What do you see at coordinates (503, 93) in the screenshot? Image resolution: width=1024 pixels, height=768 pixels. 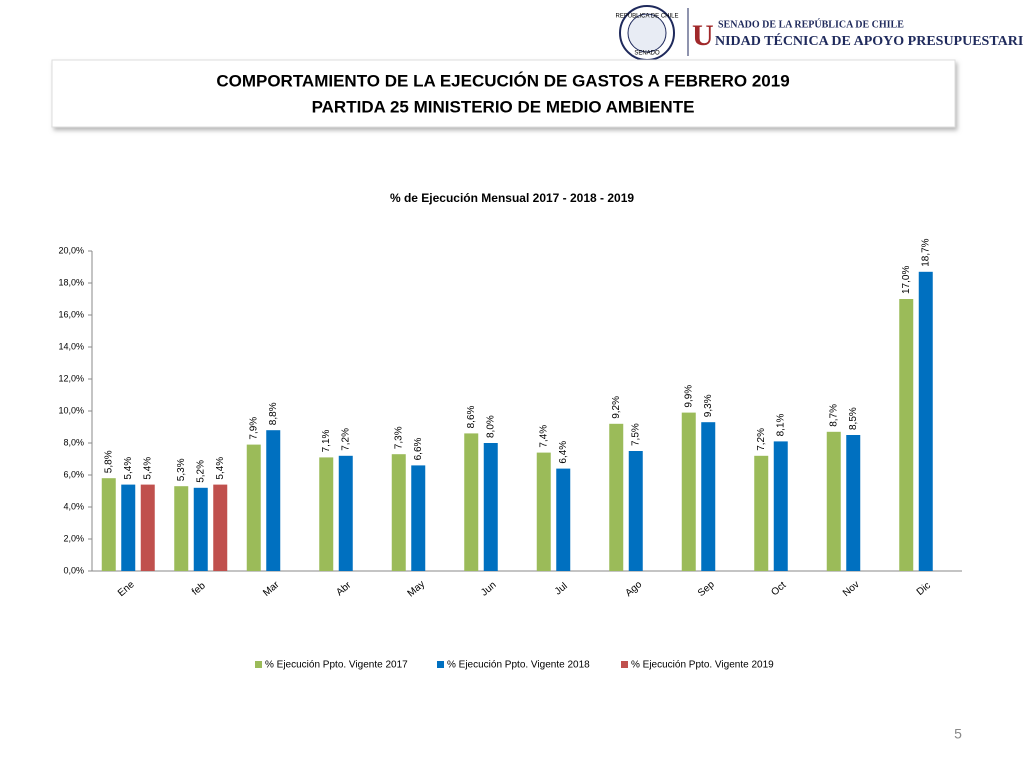 I see `title-box` at bounding box center [503, 93].